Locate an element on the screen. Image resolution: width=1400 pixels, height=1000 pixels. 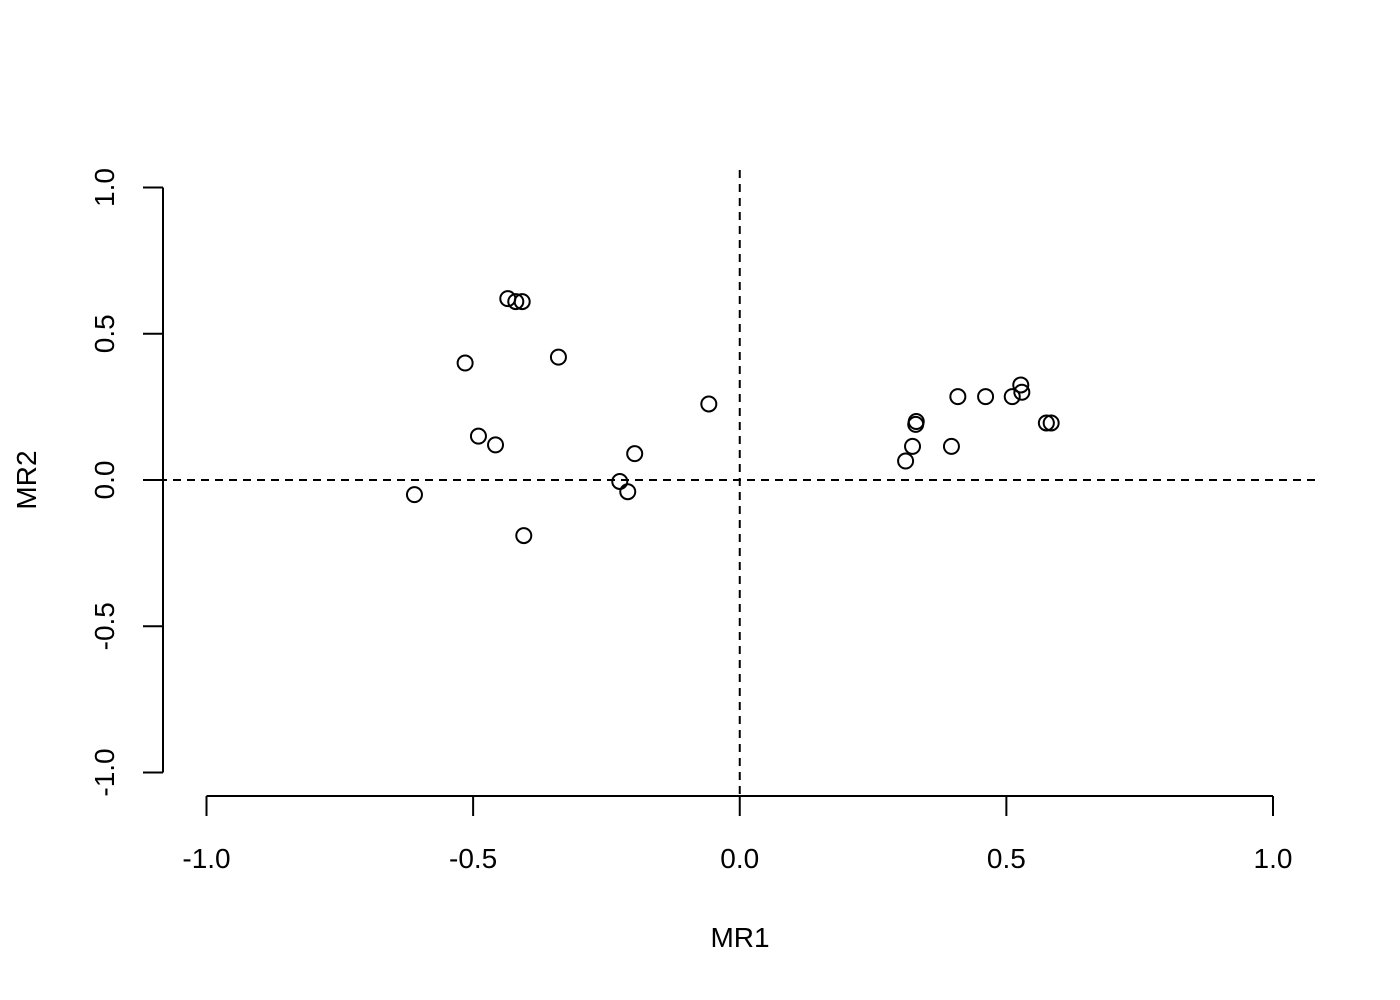
y-tick-label: -1.0 is located at coordinates (104, 772).